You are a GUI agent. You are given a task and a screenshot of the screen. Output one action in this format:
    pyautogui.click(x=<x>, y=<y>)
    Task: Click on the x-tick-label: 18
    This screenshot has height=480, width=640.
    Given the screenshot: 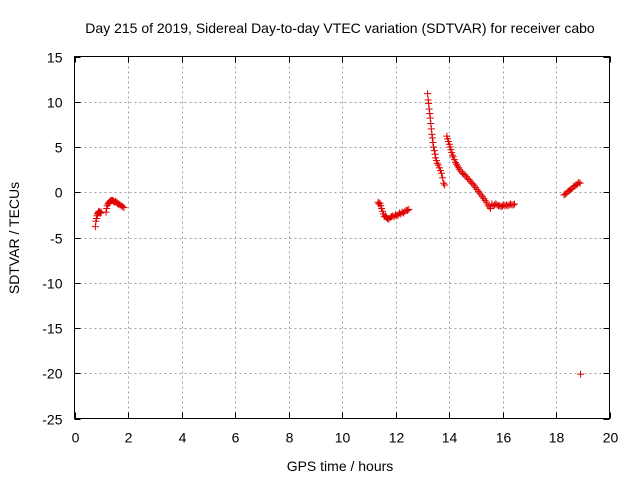 What is the action you would take?
    pyautogui.click(x=557, y=438)
    